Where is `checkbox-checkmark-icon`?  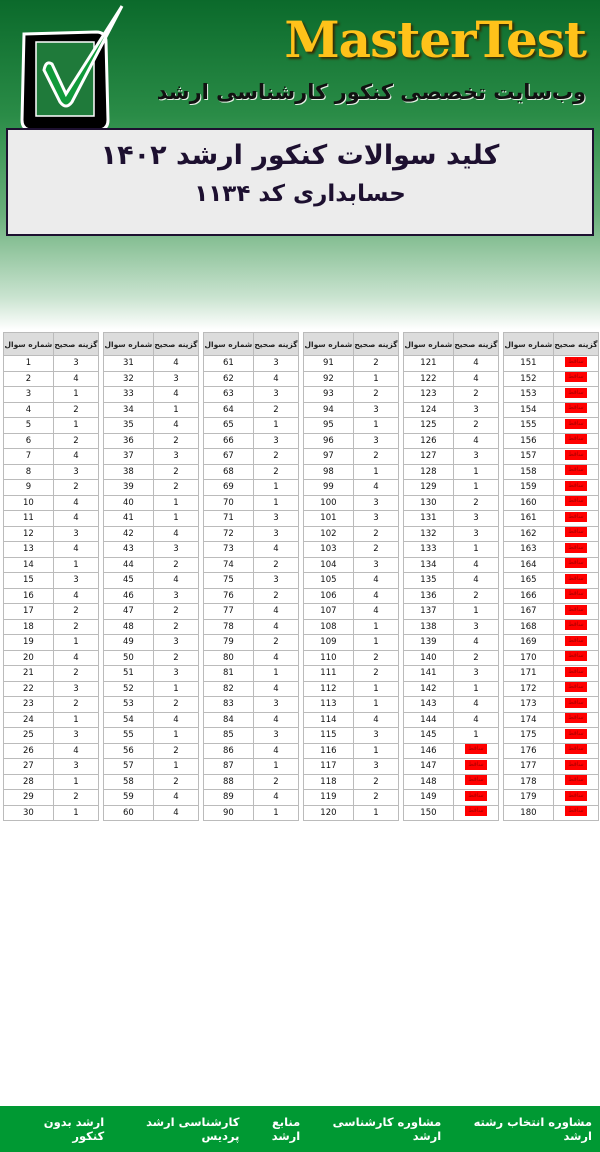
checkbox-checkmark-icon is located at coordinates (72, 68).